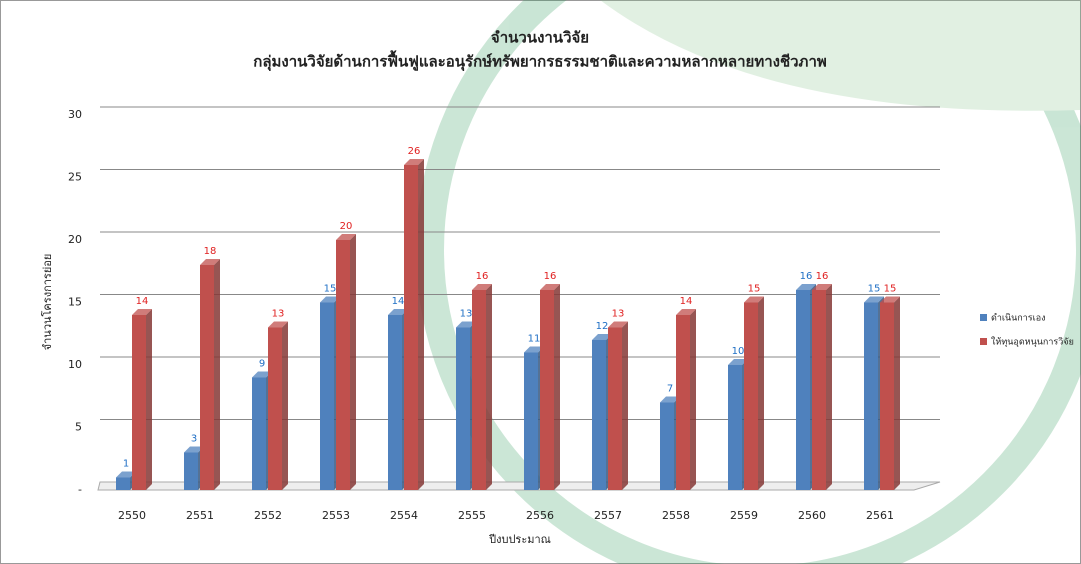  I want to click on x-tick-label: 2555, so click(472, 515).